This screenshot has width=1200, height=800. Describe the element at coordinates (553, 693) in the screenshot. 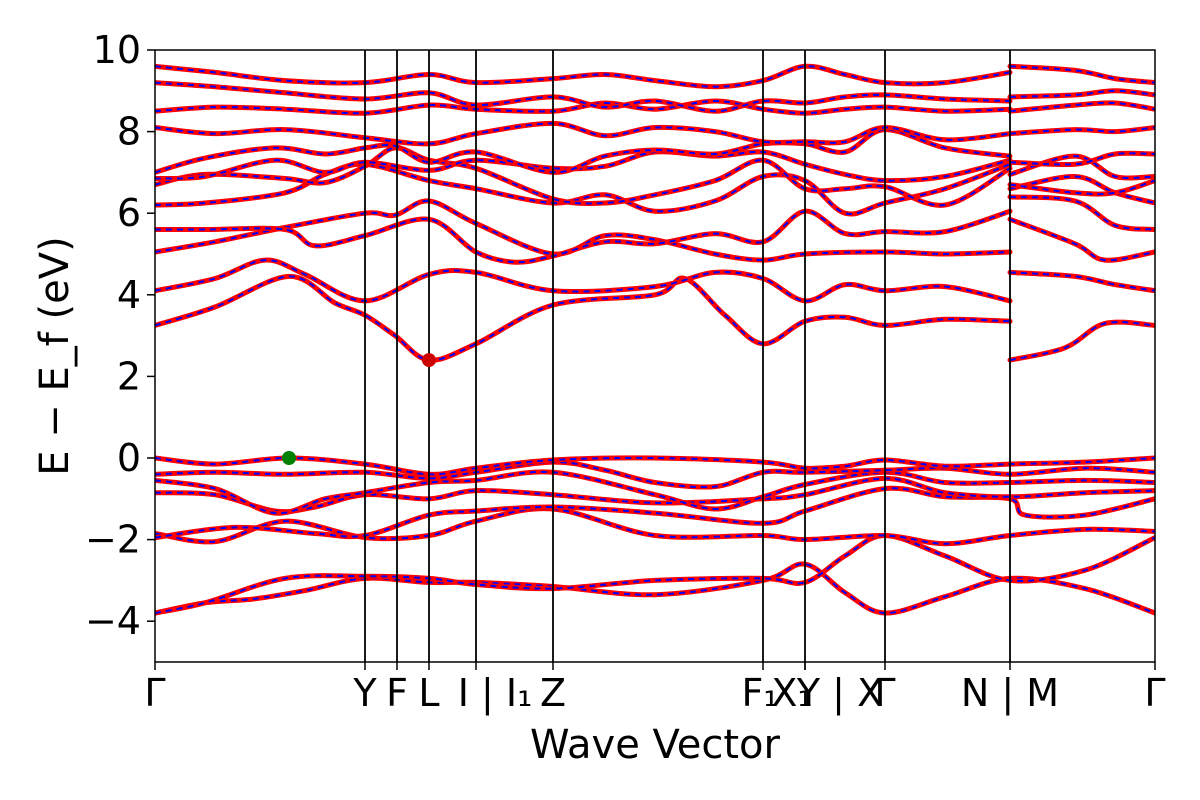

I see `x-tick-label-5: Z` at that location.